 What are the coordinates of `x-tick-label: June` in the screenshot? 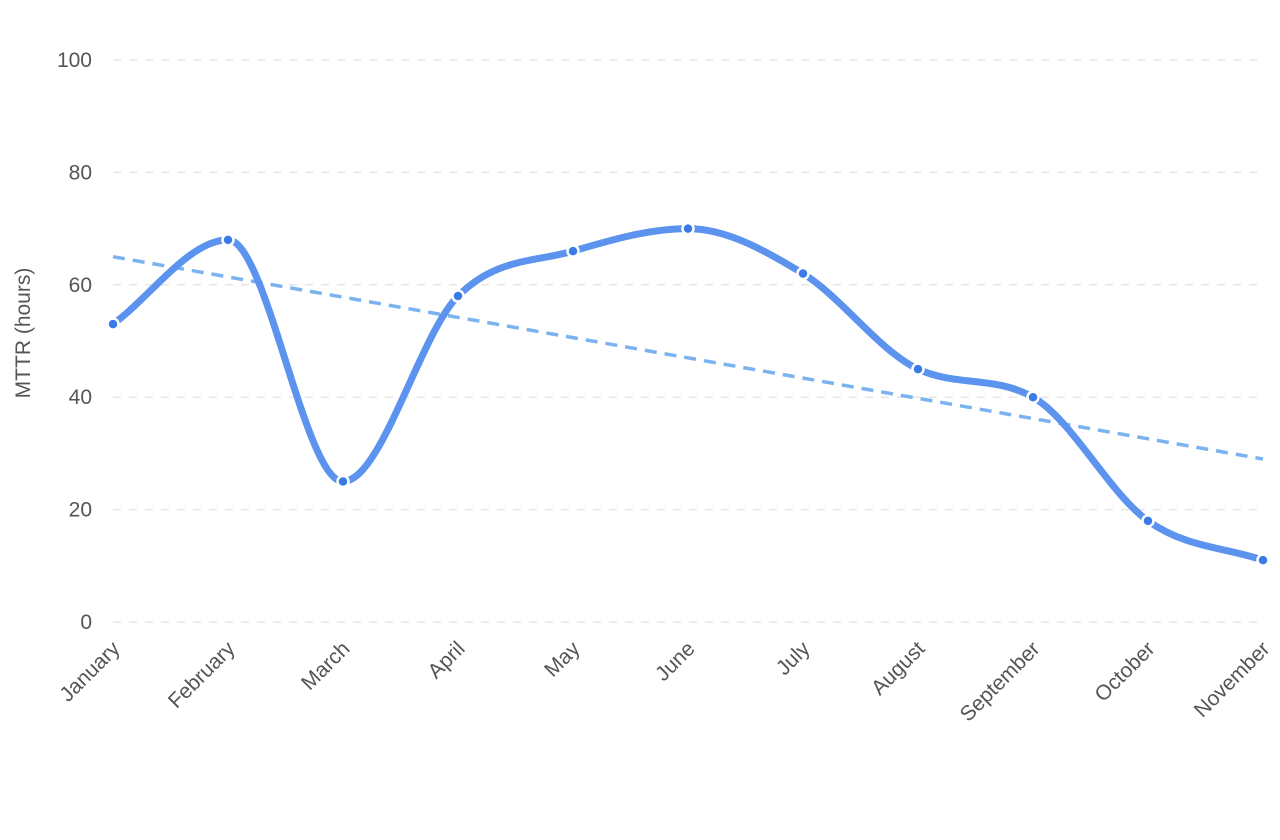 It's located at (675, 661).